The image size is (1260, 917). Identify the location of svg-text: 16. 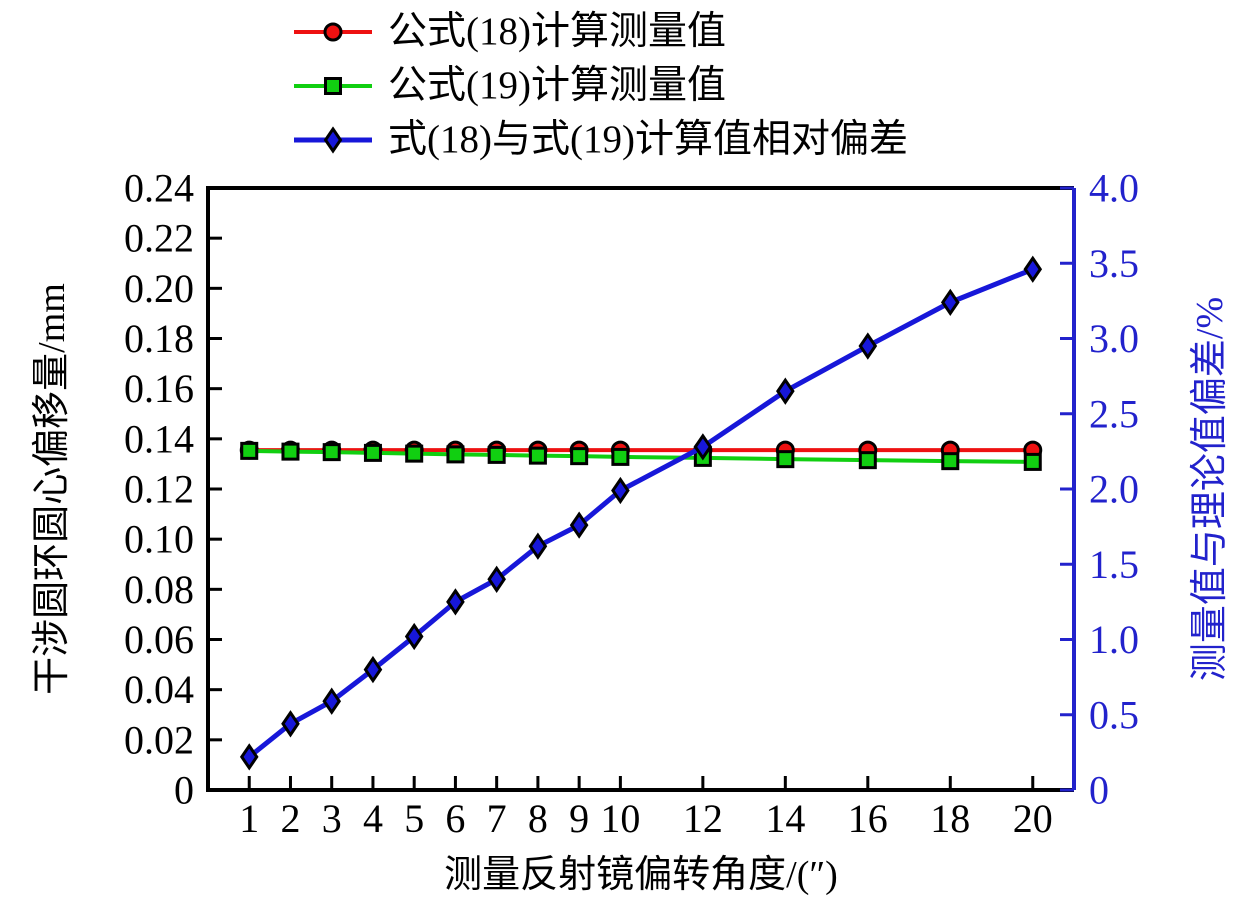
(868, 818).